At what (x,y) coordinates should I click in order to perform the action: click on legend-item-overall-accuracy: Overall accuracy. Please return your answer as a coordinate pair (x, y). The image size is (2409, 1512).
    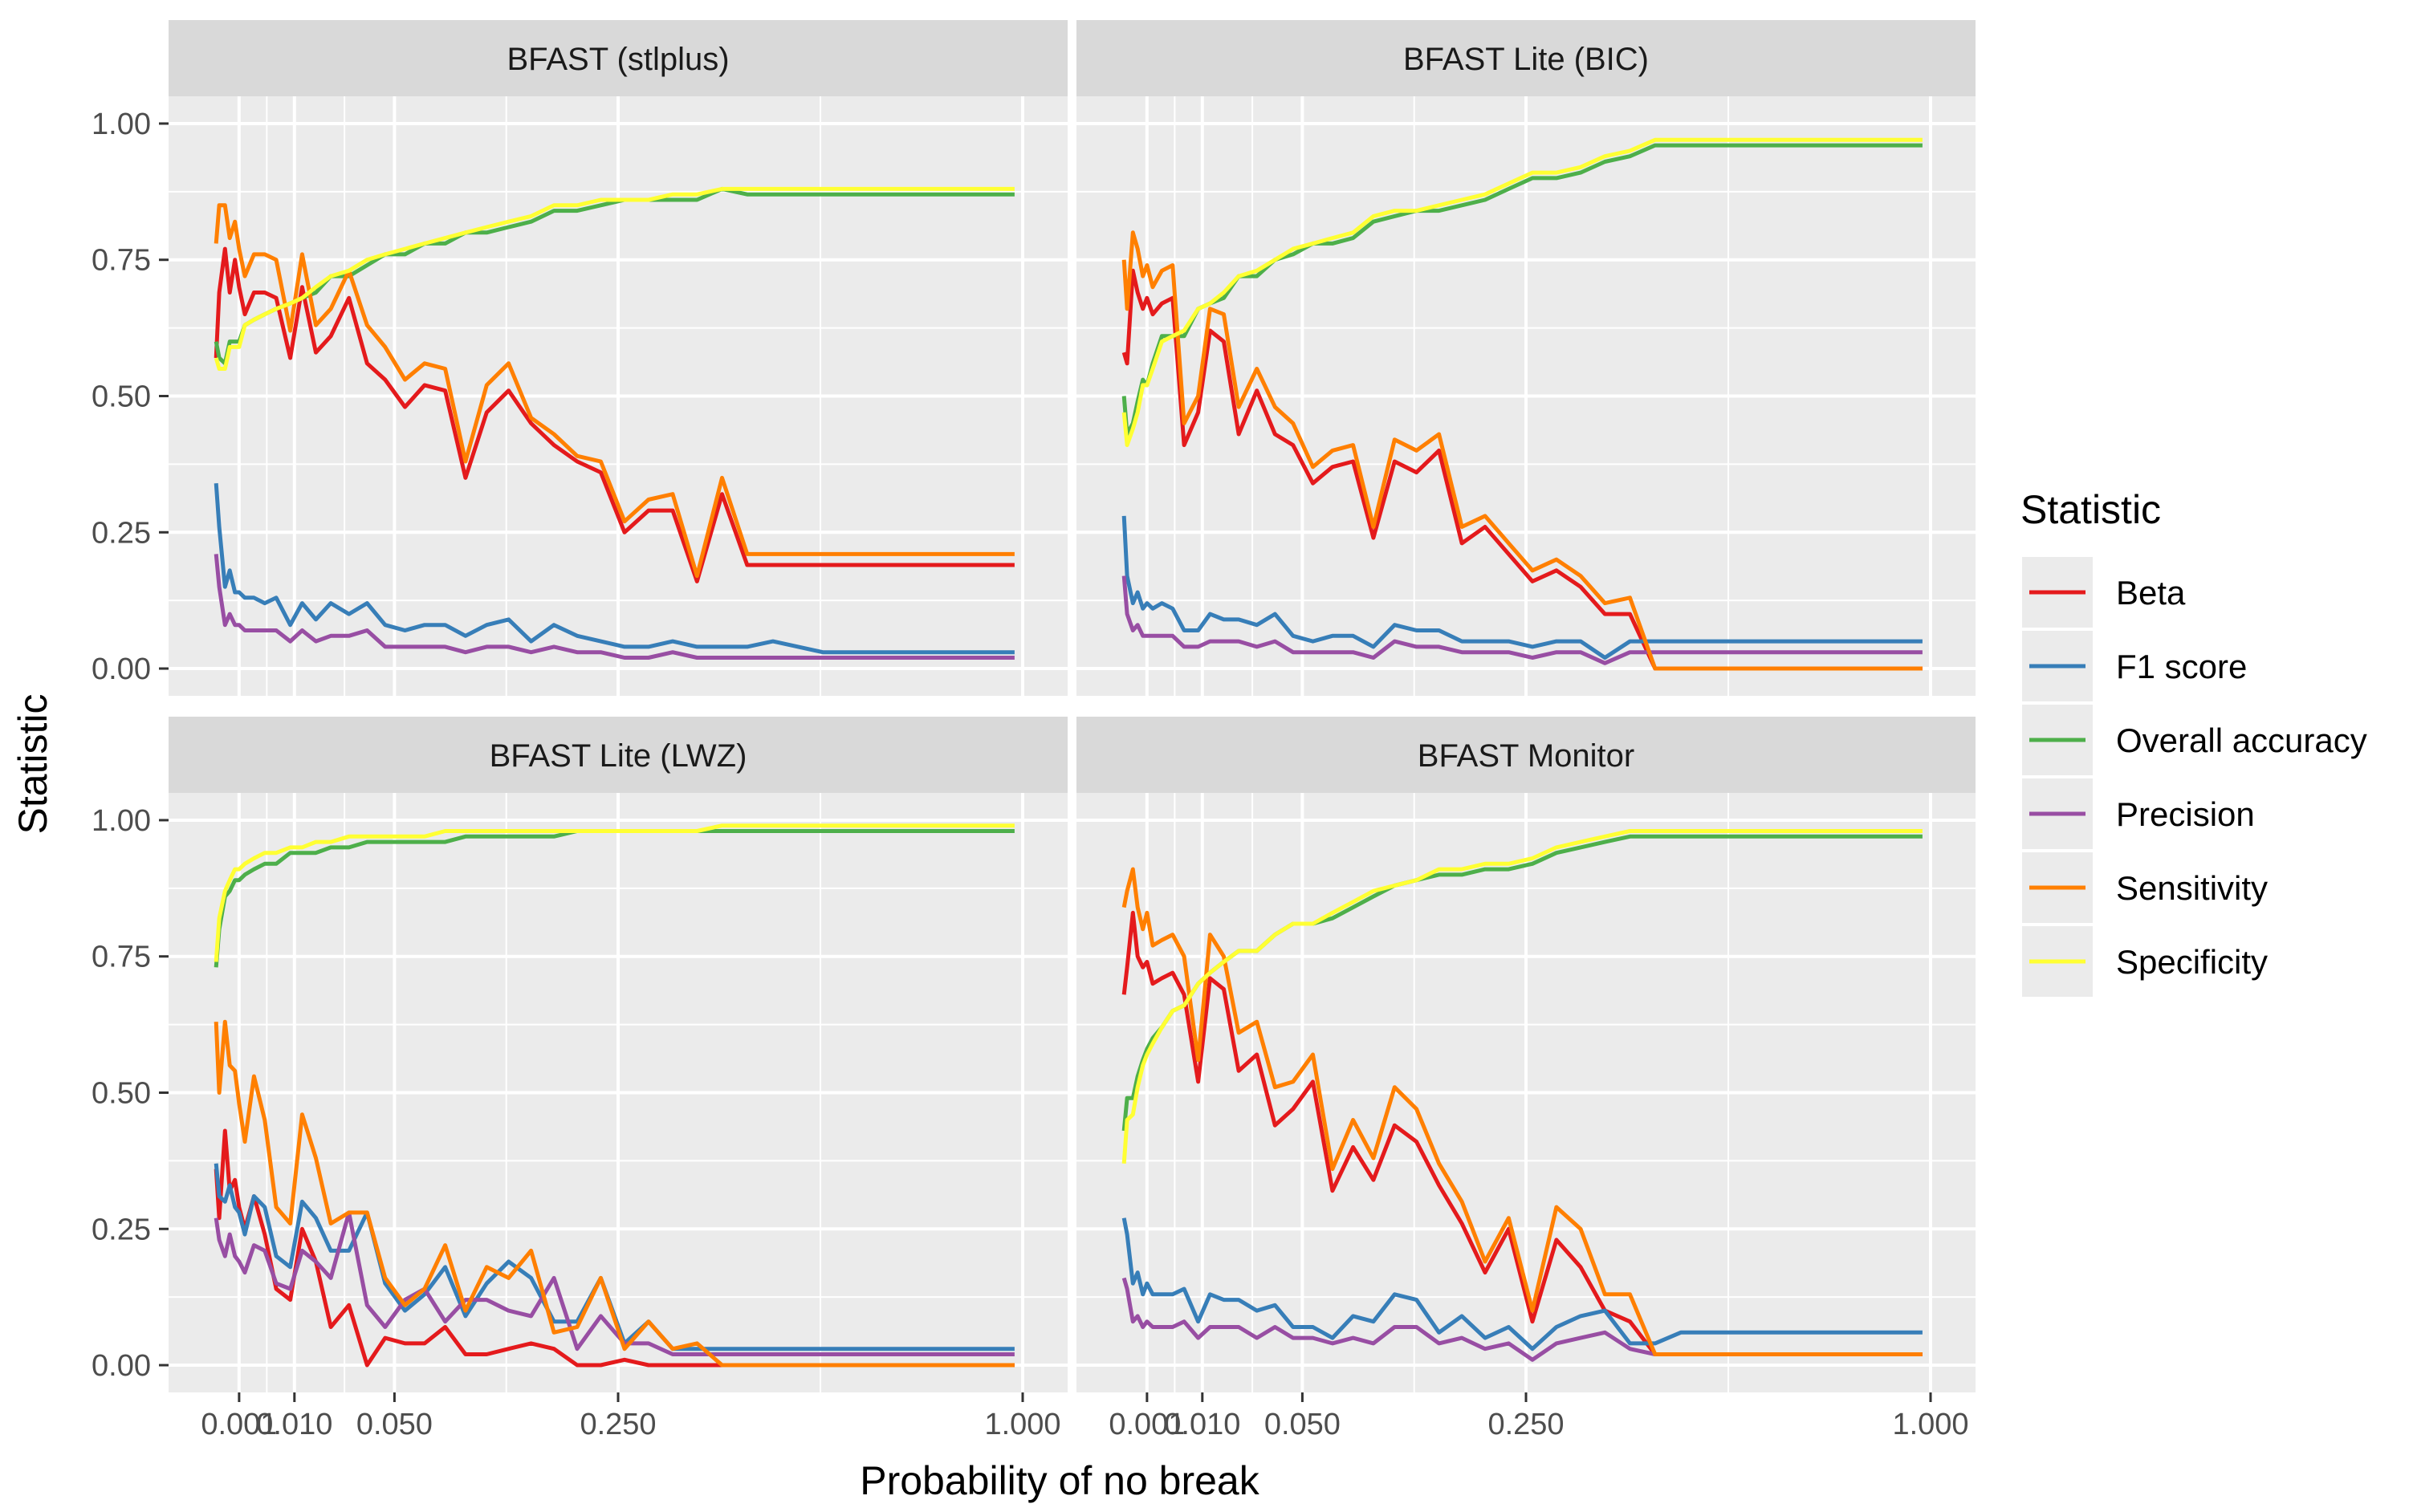
    Looking at the image, I should click on (2194, 740).